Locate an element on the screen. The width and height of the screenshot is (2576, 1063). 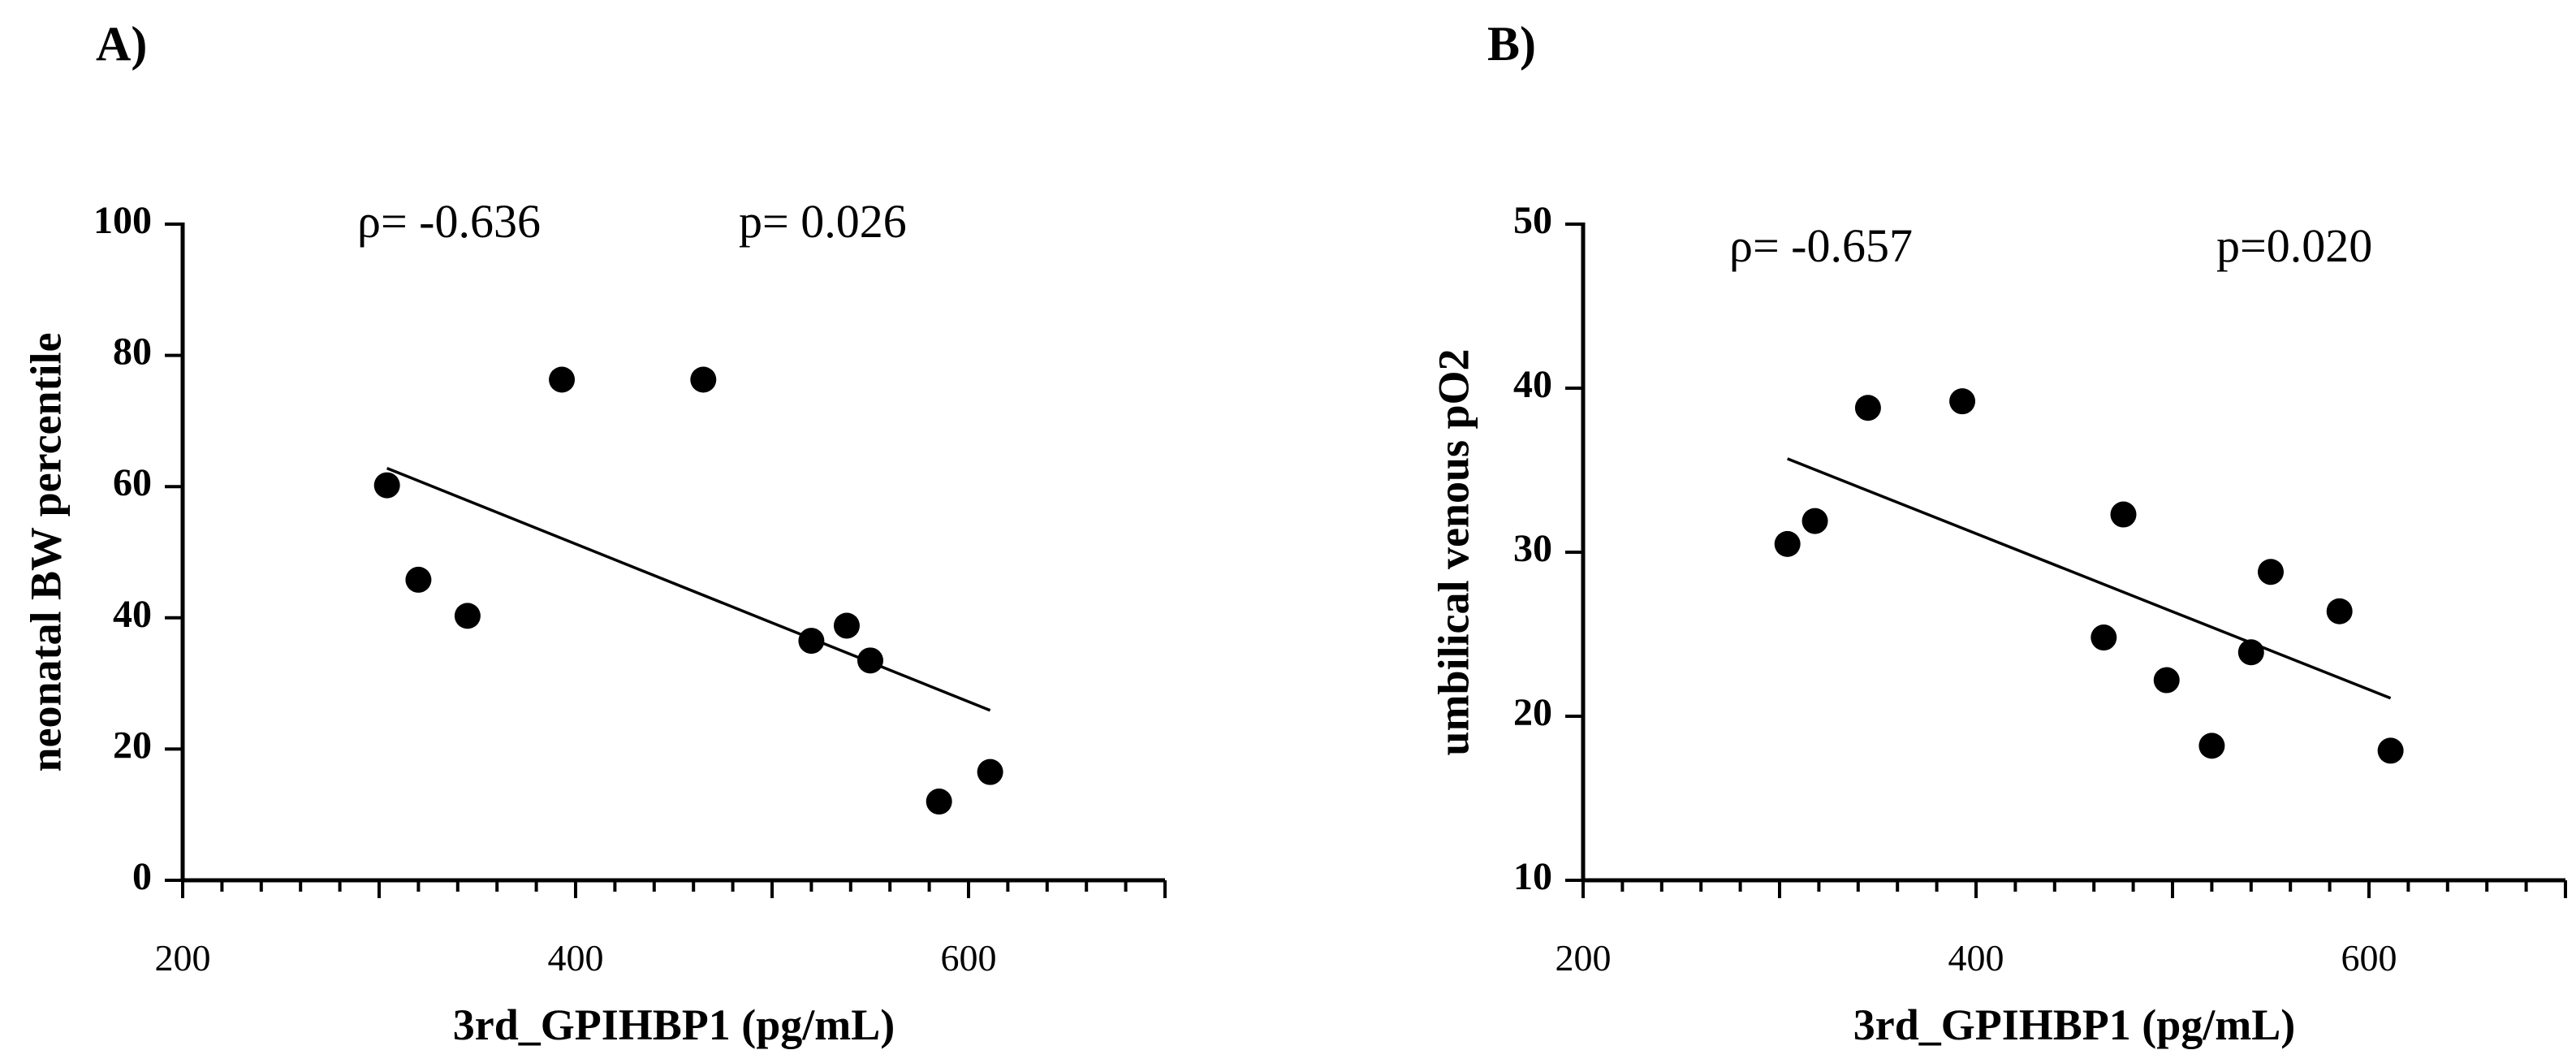
rho-annotation: ρ= -0.636 is located at coordinates (449, 221).